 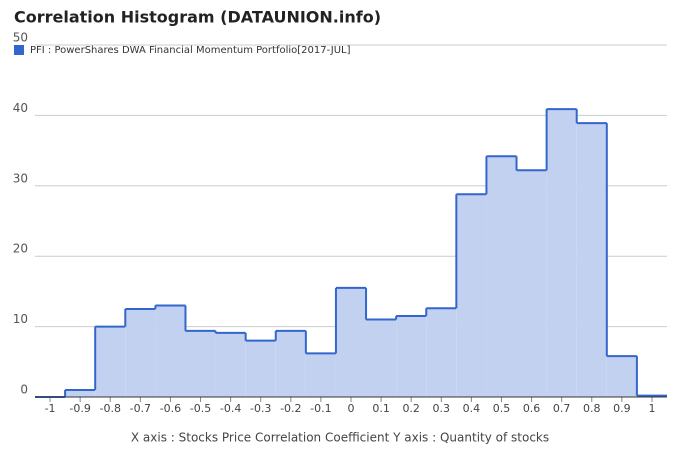 I want to click on chart-title: Correlation Histogram (DATAUNION.info), so click(x=197, y=17).